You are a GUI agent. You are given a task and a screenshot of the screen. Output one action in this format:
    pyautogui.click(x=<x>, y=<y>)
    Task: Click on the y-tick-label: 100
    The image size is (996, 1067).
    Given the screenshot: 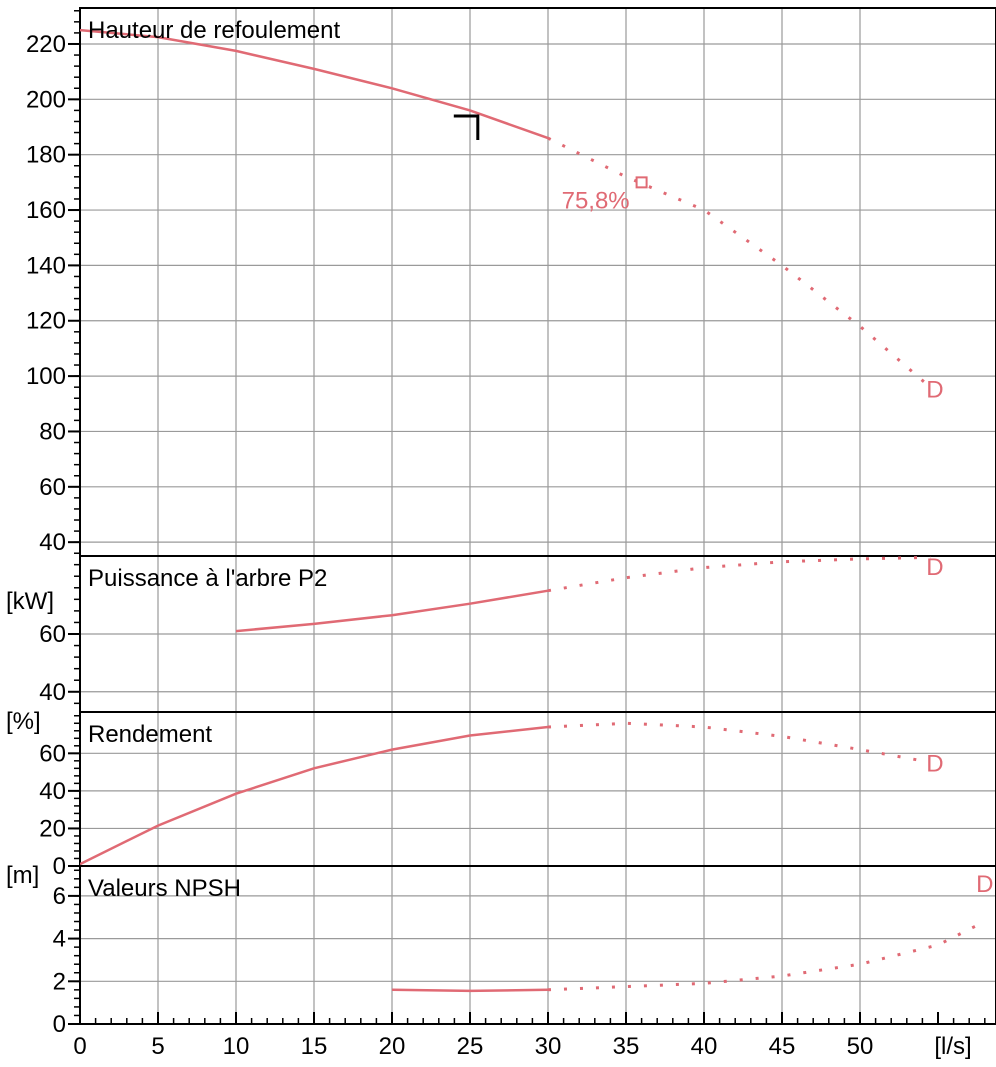 What is the action you would take?
    pyautogui.click(x=46, y=376)
    